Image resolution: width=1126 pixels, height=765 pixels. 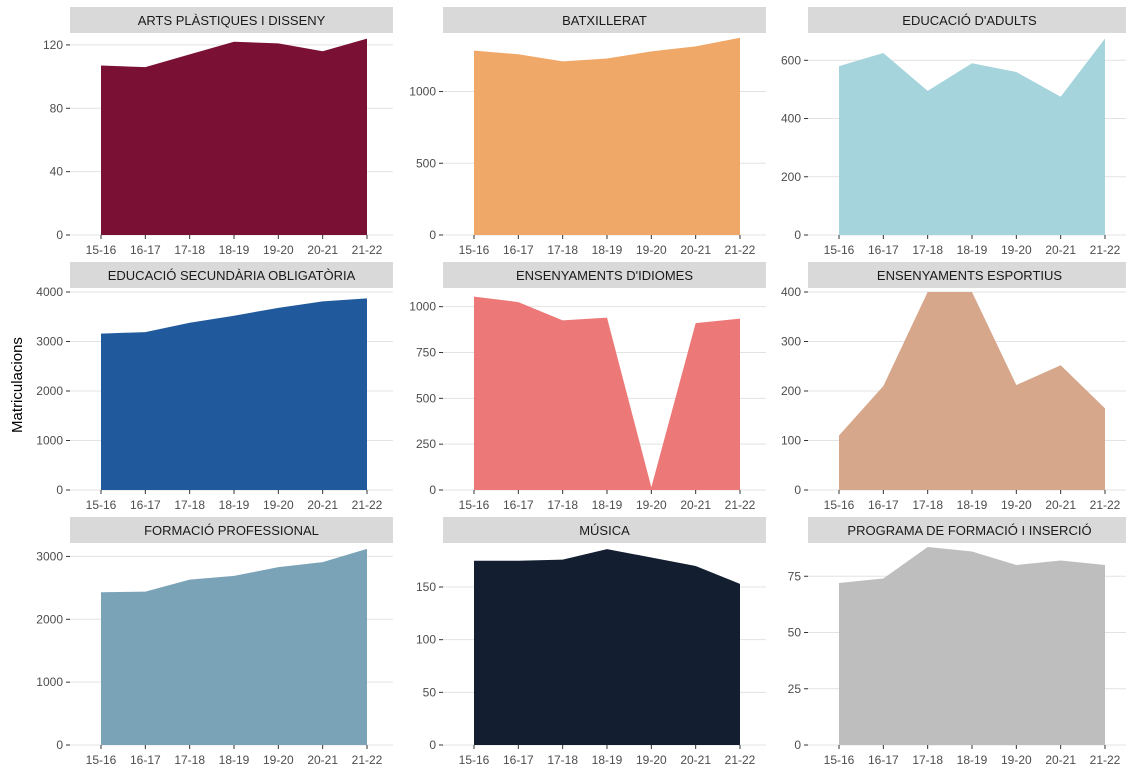 What do you see at coordinates (795, 689) in the screenshot?
I see `y-tick-label: 25` at bounding box center [795, 689].